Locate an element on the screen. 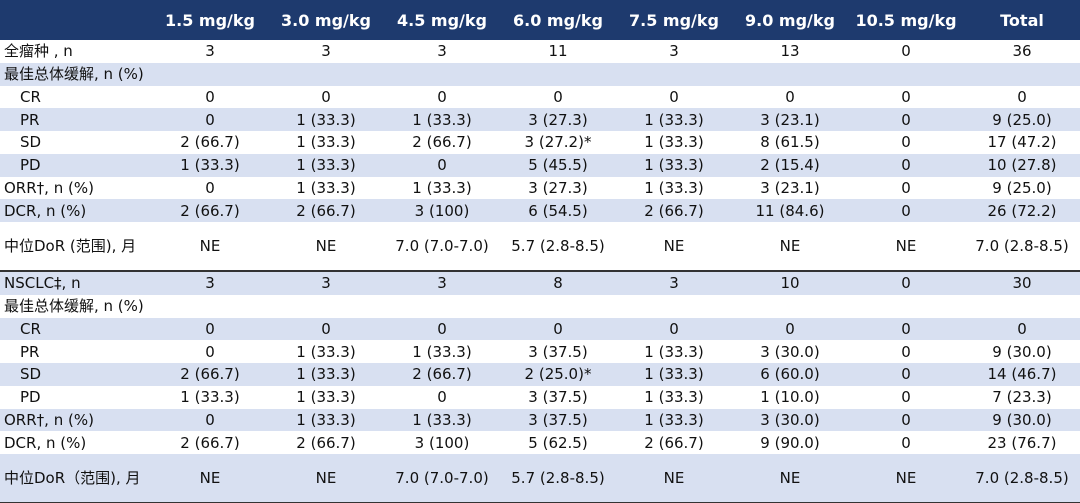  cell: 17 (47.2) is located at coordinates (1022, 142).